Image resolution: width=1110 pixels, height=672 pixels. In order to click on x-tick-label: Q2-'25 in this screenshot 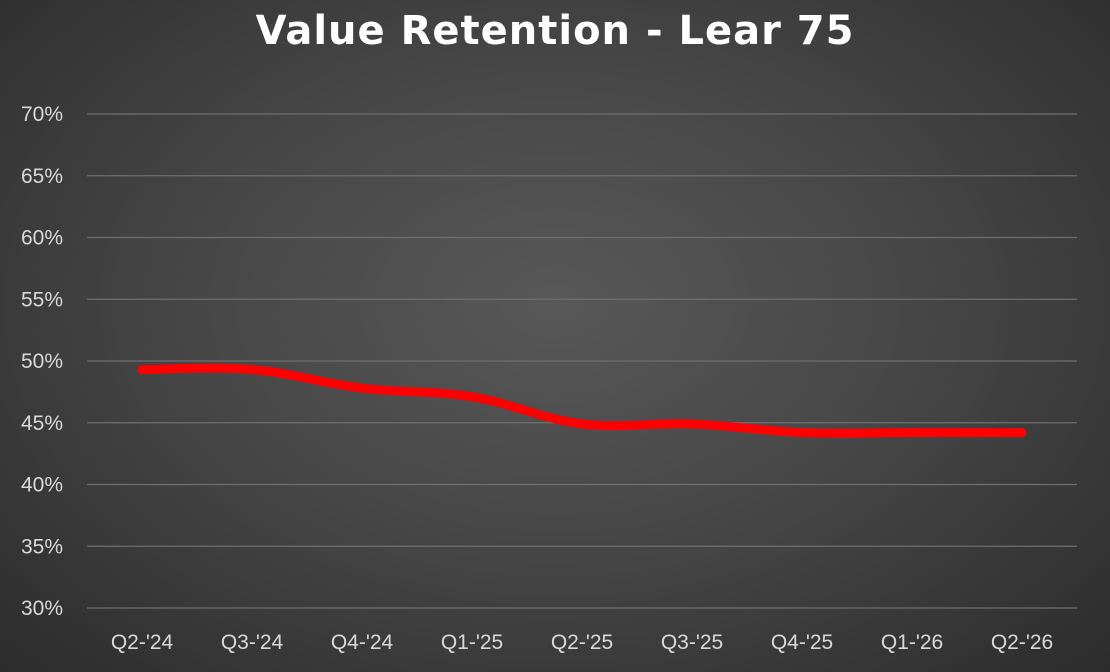, I will do `click(582, 642)`.